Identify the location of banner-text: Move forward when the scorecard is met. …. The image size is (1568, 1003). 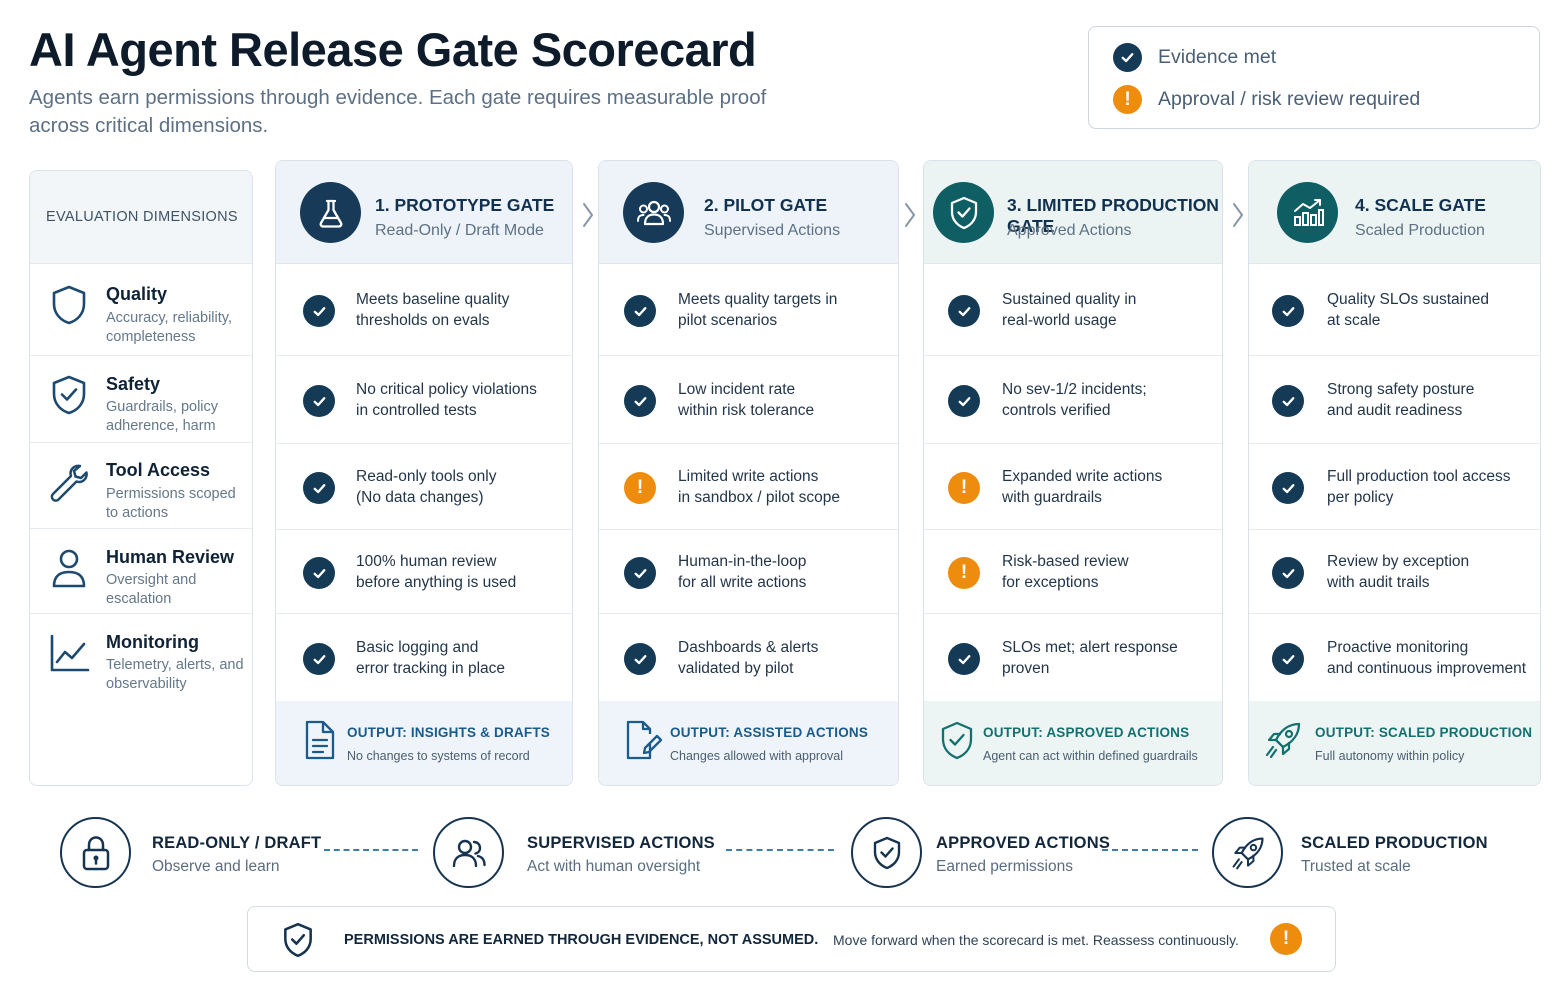
(1036, 940).